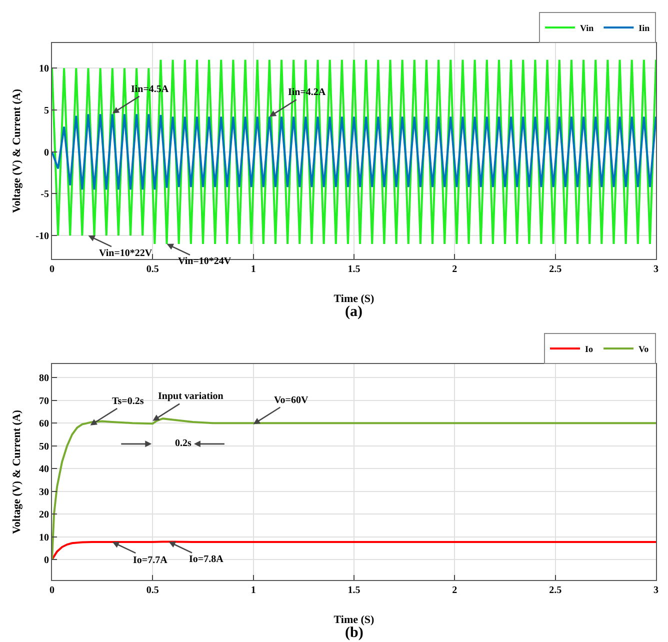 This screenshot has height=642, width=668. I want to click on y-tick-label: 60, so click(44, 424).